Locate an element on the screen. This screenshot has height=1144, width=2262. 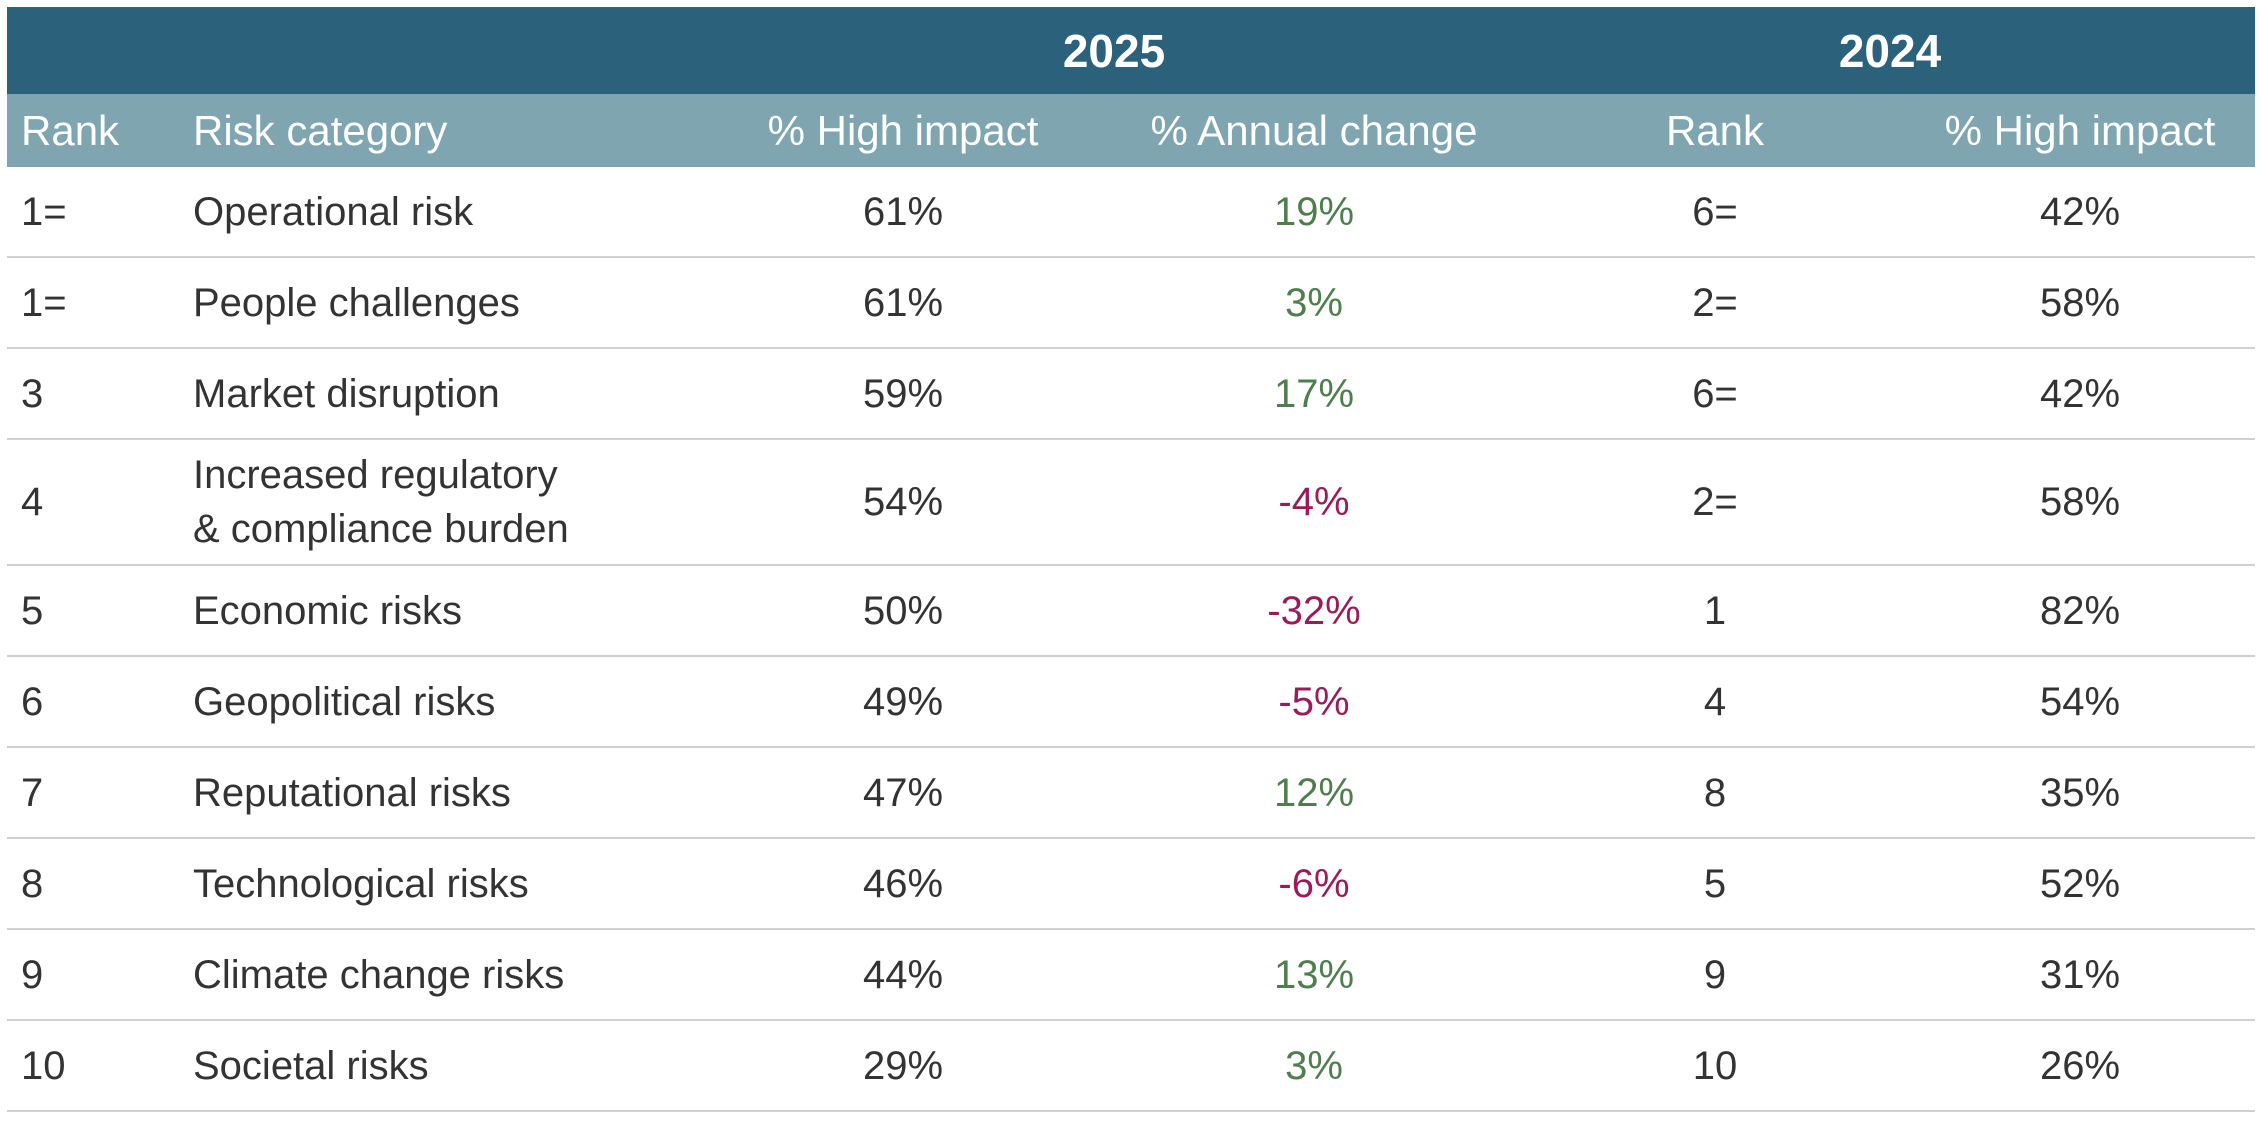
col-header-risk-category: Risk category is located at coordinates (438, 130).